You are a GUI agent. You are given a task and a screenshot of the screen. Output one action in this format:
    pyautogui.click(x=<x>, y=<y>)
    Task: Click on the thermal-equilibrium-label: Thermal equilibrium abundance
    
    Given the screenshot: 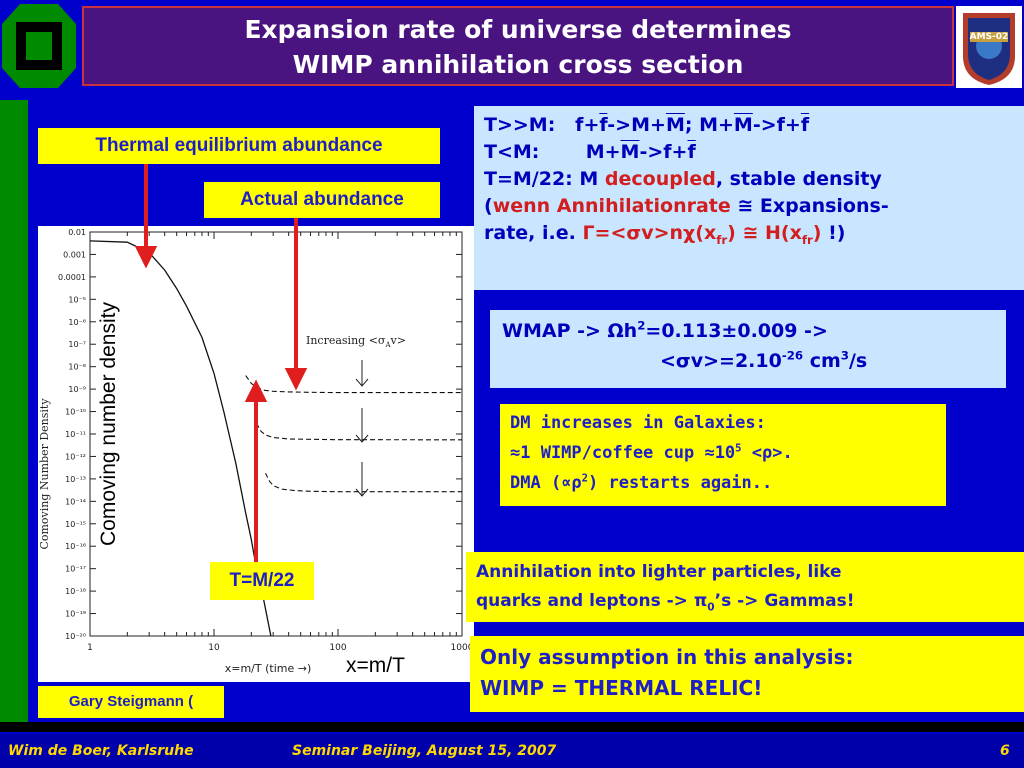 What is the action you would take?
    pyautogui.click(x=239, y=146)
    